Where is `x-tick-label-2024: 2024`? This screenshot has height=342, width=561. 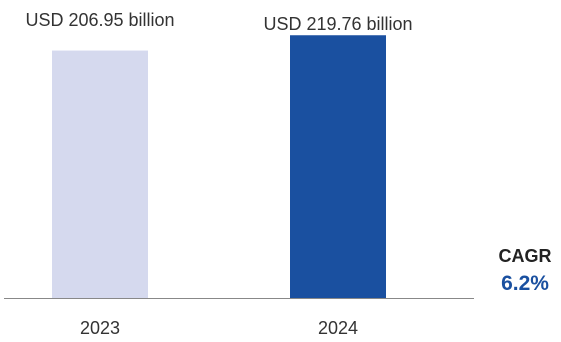 x-tick-label-2024: 2024 is located at coordinates (338, 328).